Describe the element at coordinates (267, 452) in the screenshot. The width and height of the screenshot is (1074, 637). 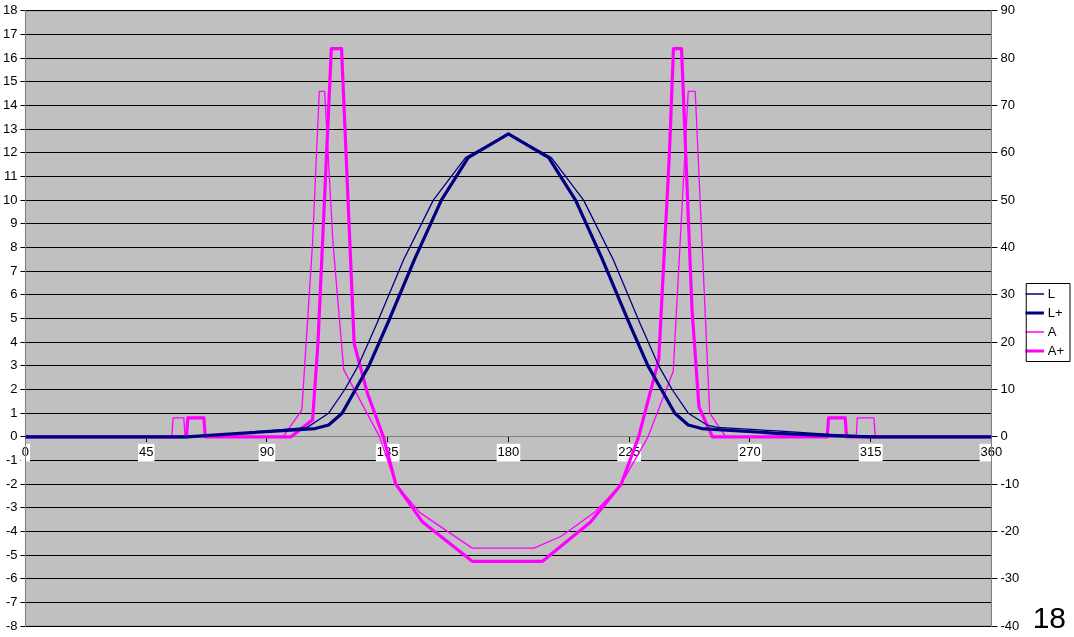
I see `x-tick-label: 90` at that location.